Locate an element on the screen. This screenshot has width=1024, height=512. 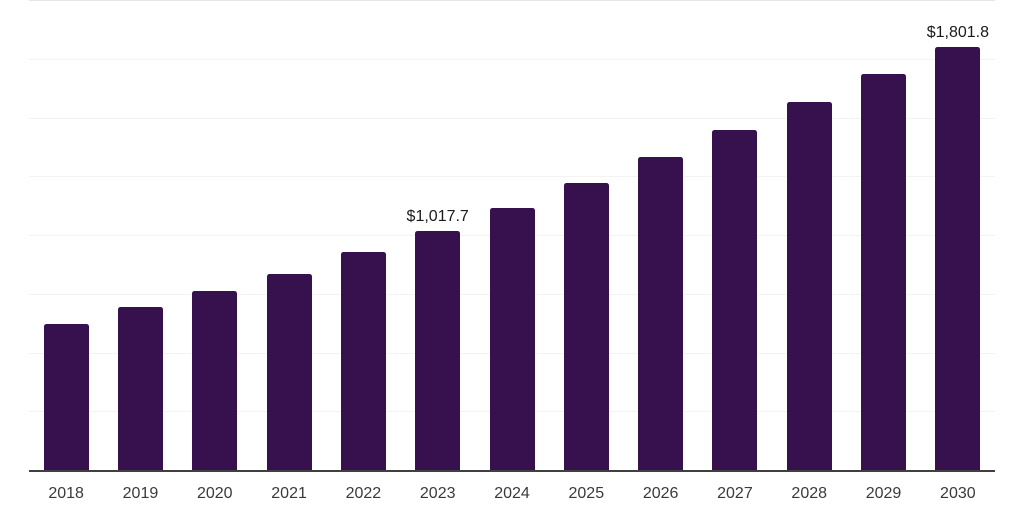
x-tick-2030: 2030 is located at coordinates (958, 493).